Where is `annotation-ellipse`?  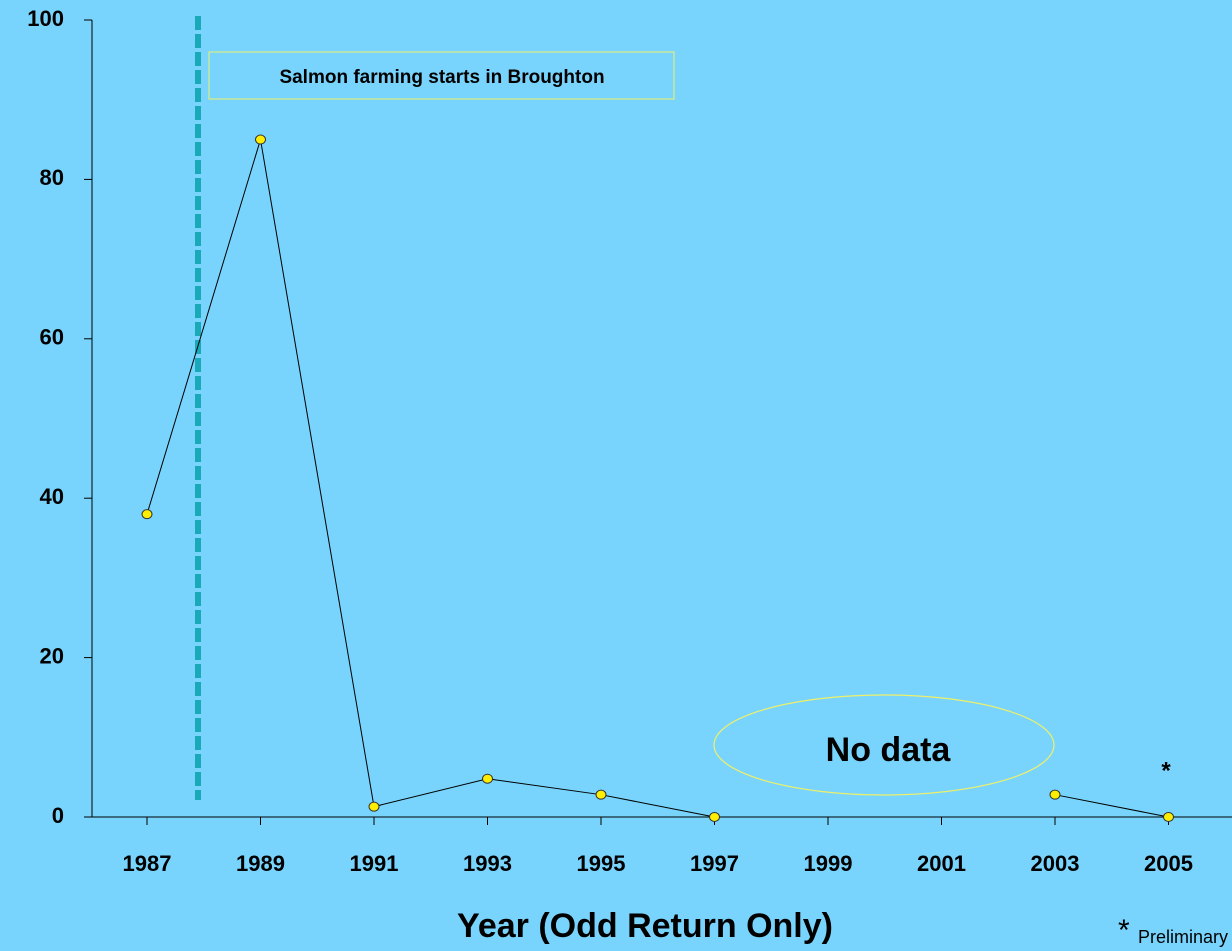
annotation-ellipse is located at coordinates (884, 745).